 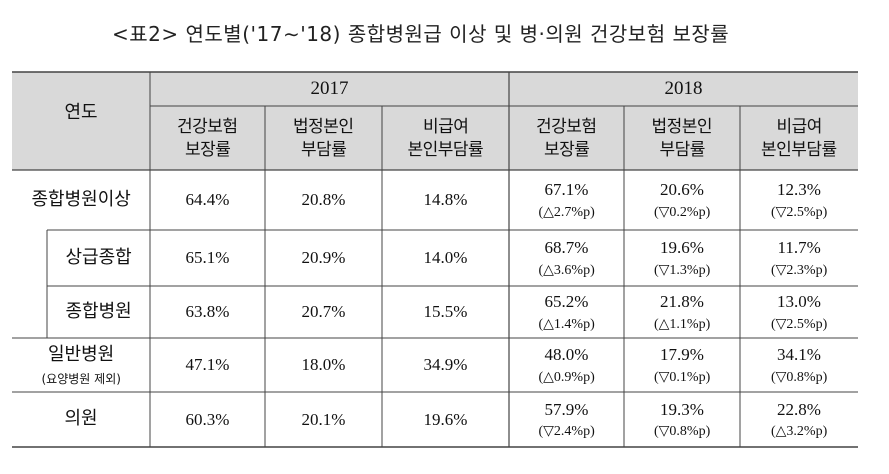 What do you see at coordinates (81, 418) in the screenshot?
I see `row-label: 의원` at bounding box center [81, 418].